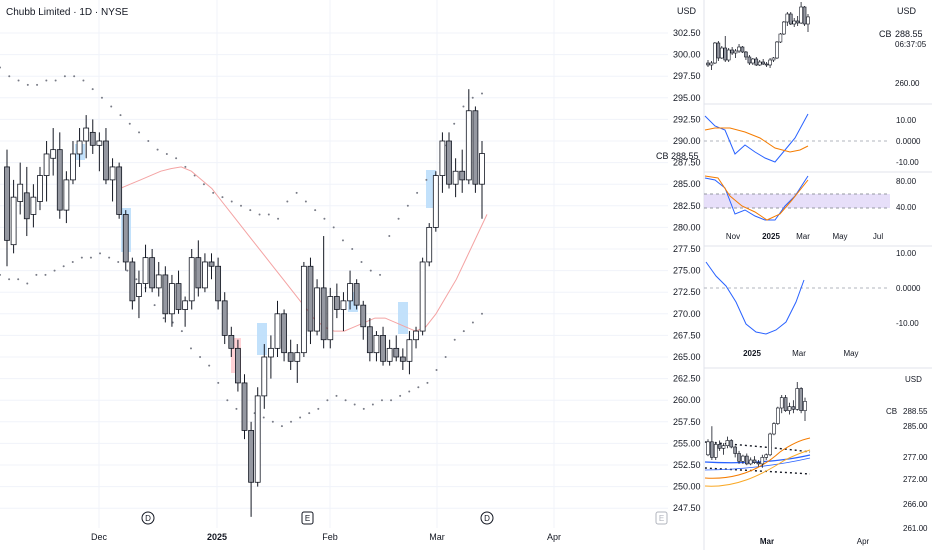 This screenshot has width=932, height=550. I want to click on svg-text: 272.00, so click(915, 479).